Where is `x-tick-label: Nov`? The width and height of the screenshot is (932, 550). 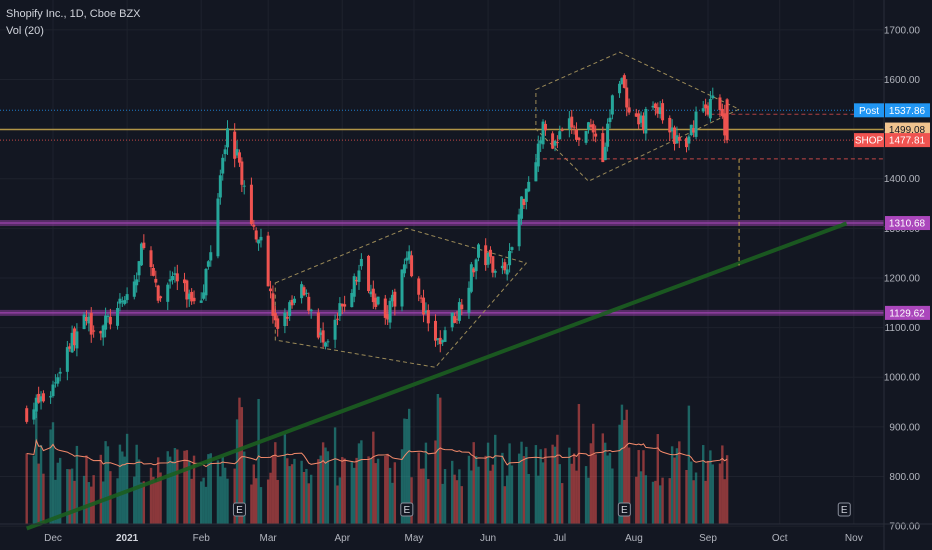 x-tick-label: Nov is located at coordinates (854, 538).